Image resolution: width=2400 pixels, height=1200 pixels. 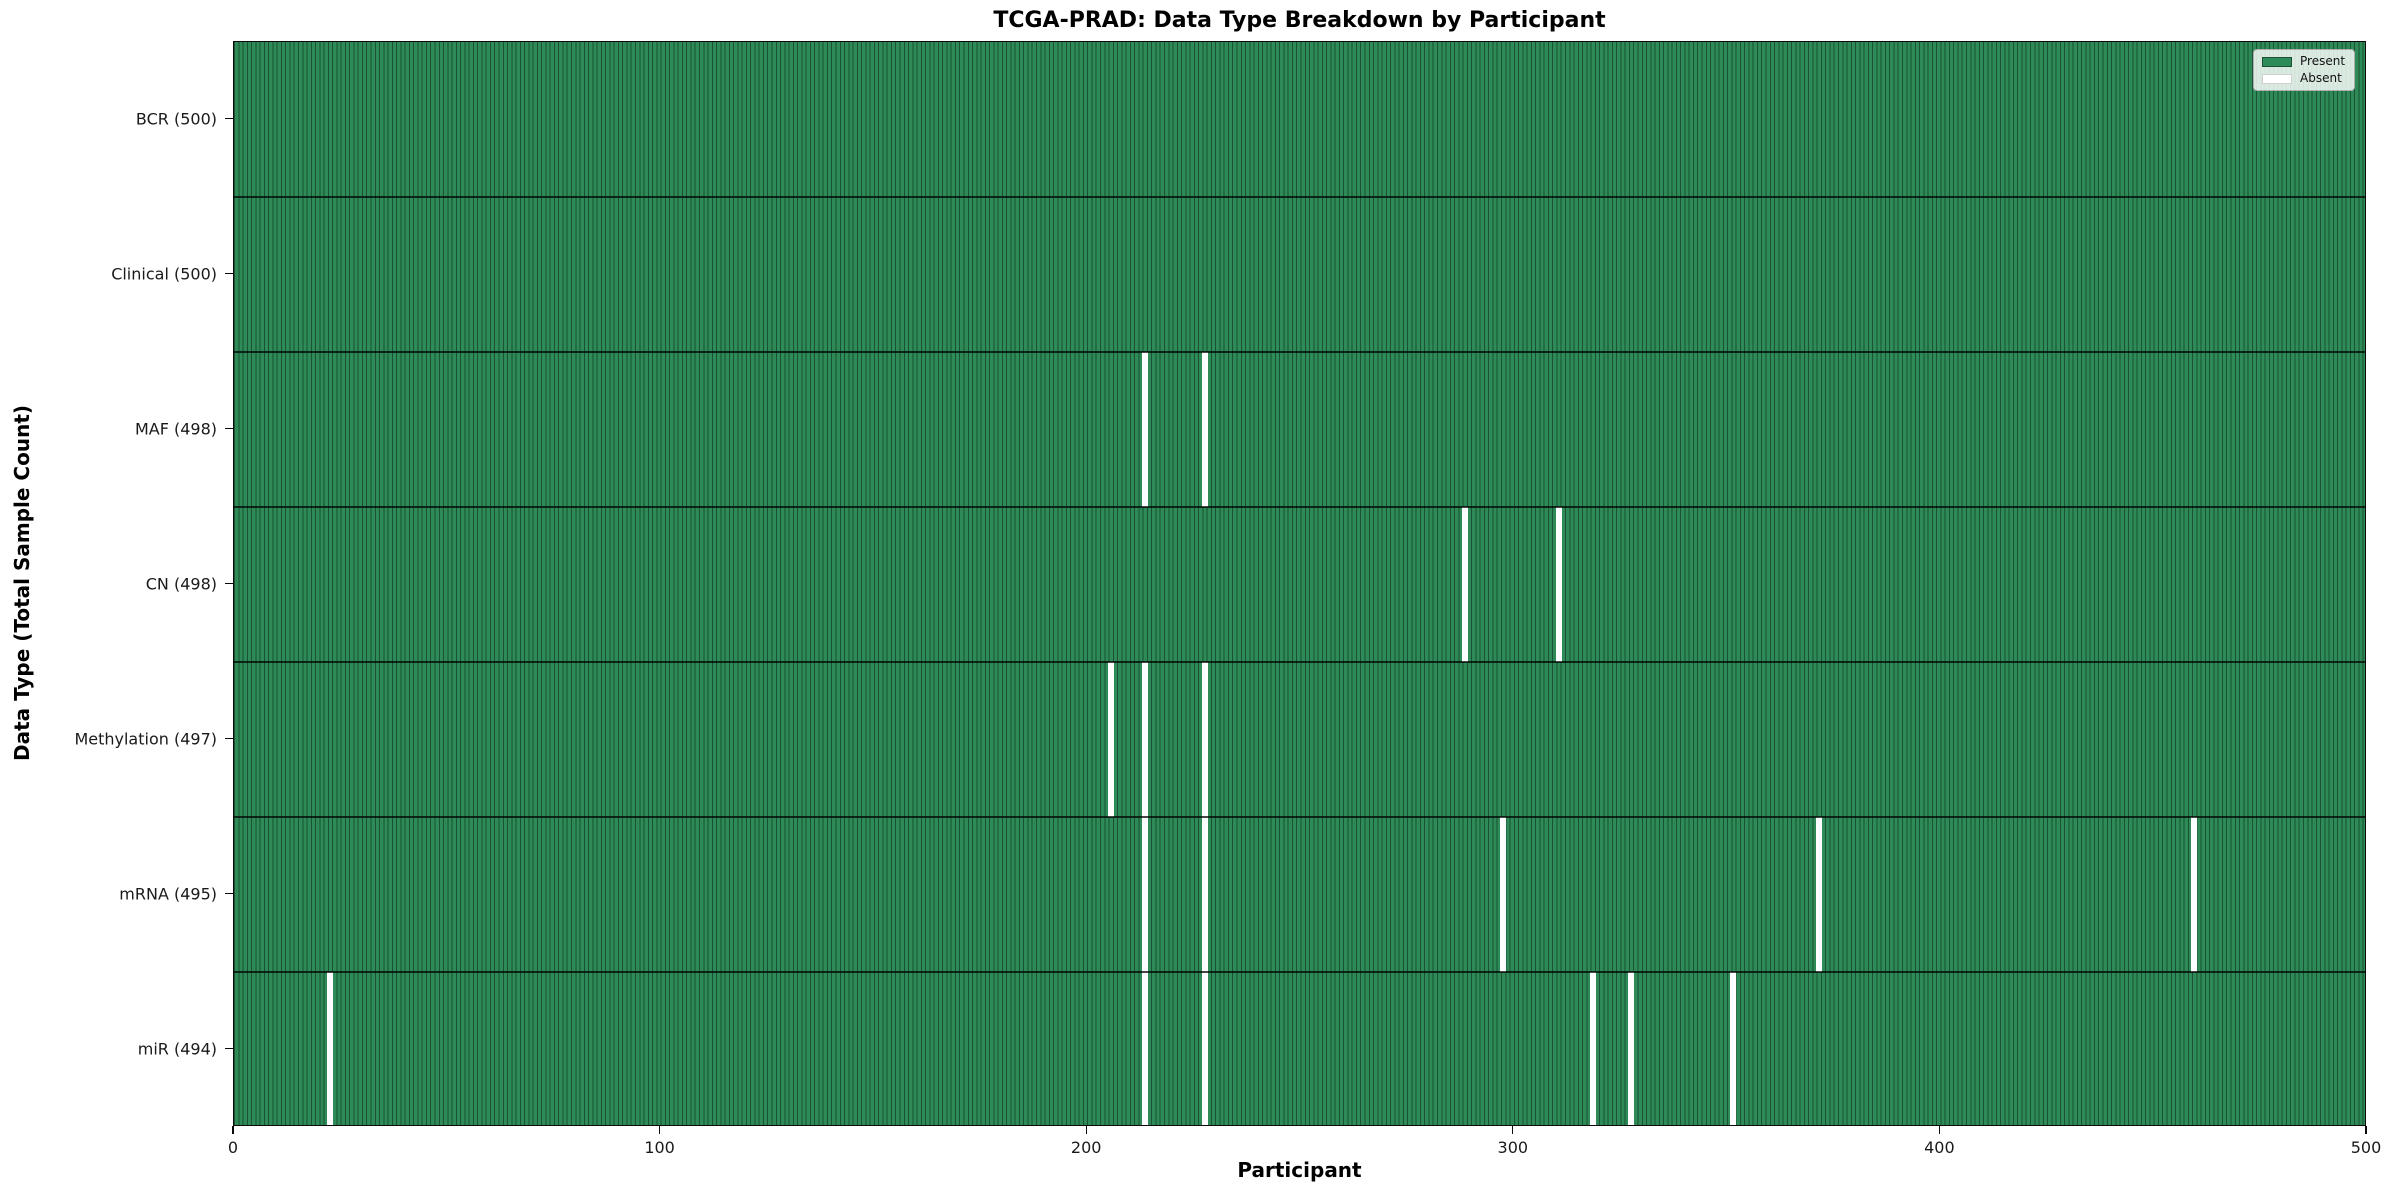 I want to click on x-tick-label-100: 100, so click(x=659, y=1147).